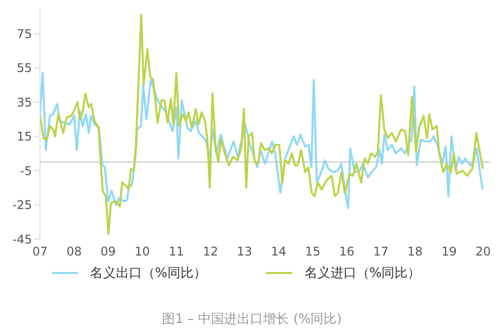 The width and height of the screenshot is (504, 333). Describe the element at coordinates (346, 251) in the screenshot. I see `x-tick-label: 16` at that location.